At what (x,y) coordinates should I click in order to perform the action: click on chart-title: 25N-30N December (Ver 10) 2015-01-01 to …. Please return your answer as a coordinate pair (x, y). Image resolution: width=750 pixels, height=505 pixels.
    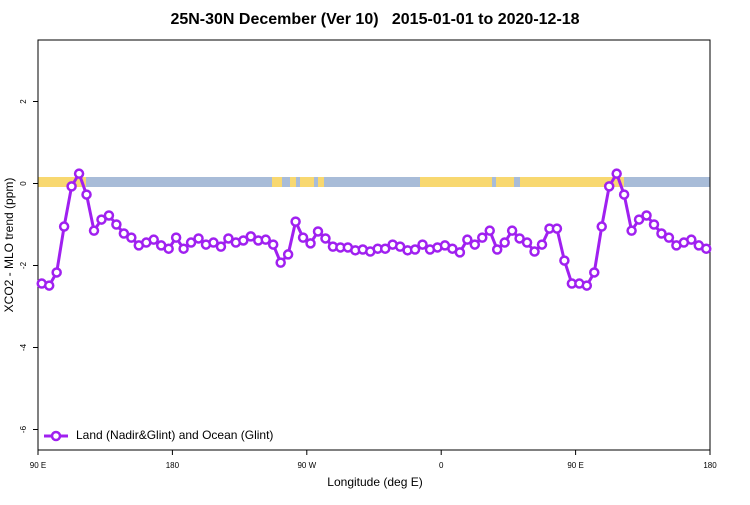
    Looking at the image, I should click on (374, 19).